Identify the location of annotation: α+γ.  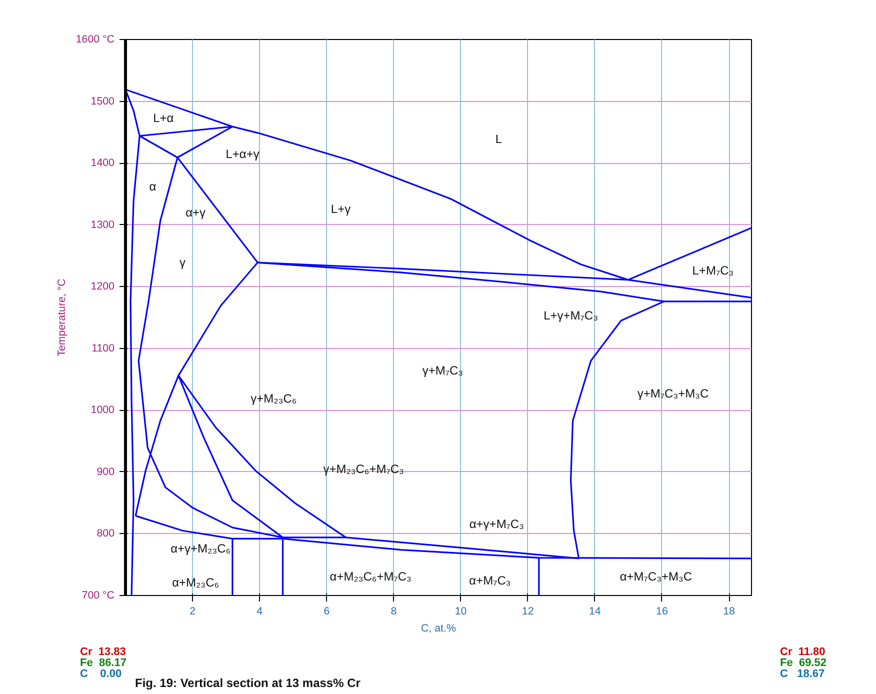
(196, 212).